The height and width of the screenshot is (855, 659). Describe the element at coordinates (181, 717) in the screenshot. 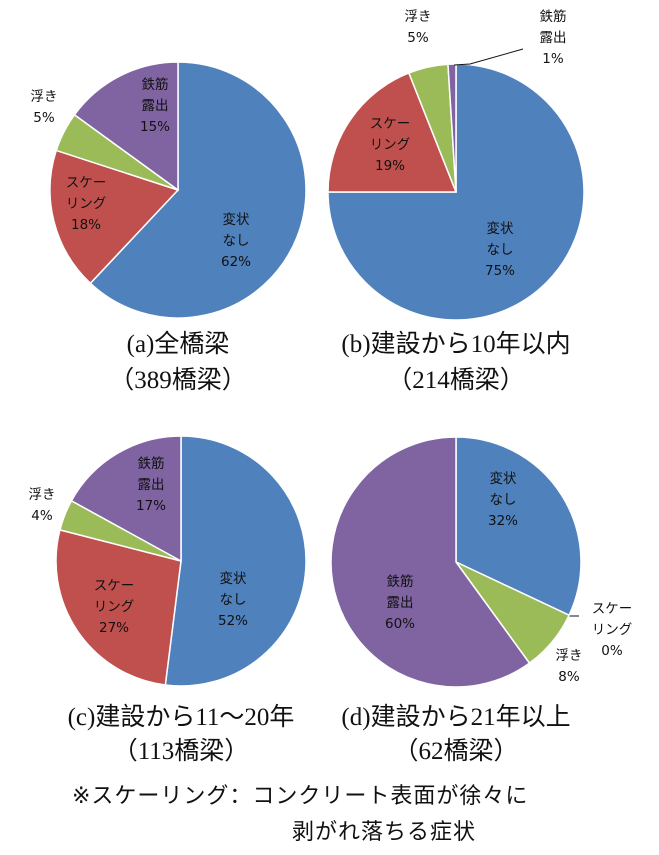

I see `chart-caption: (c)建設から11～20年` at that location.